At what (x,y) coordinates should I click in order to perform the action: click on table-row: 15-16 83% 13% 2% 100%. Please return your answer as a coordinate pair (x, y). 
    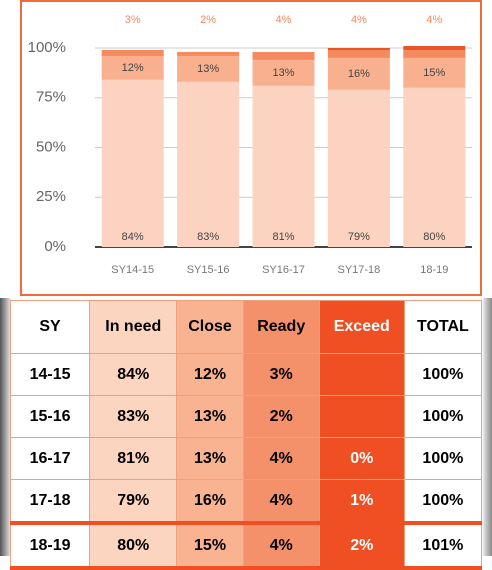
    Looking at the image, I should click on (246, 416).